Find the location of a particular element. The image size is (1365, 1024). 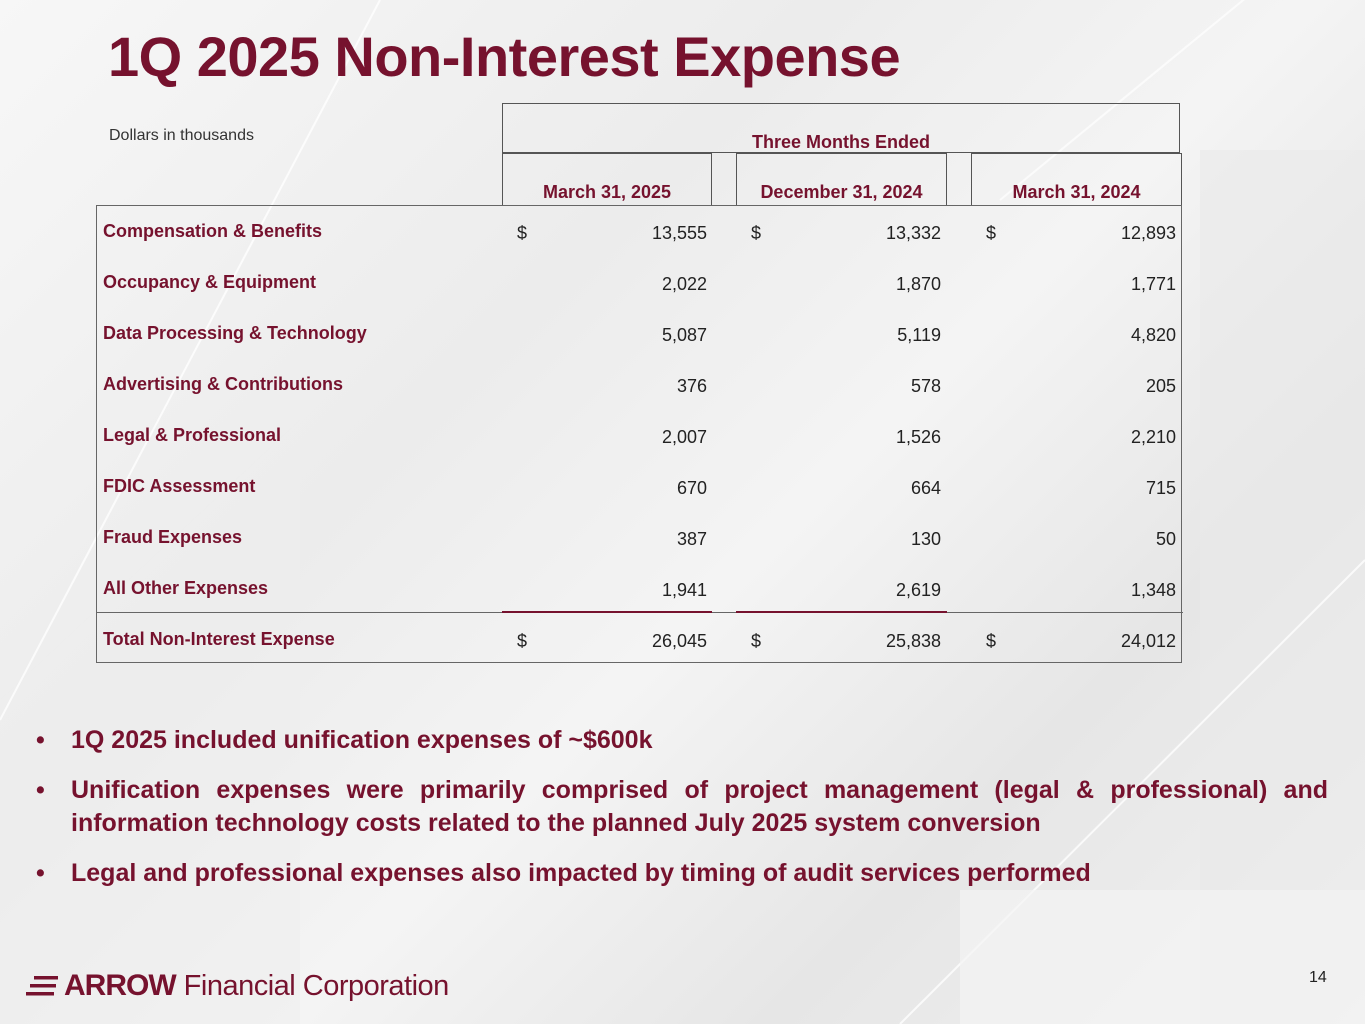

column-header-mar-2025: March 31, 2025 is located at coordinates (607, 179).